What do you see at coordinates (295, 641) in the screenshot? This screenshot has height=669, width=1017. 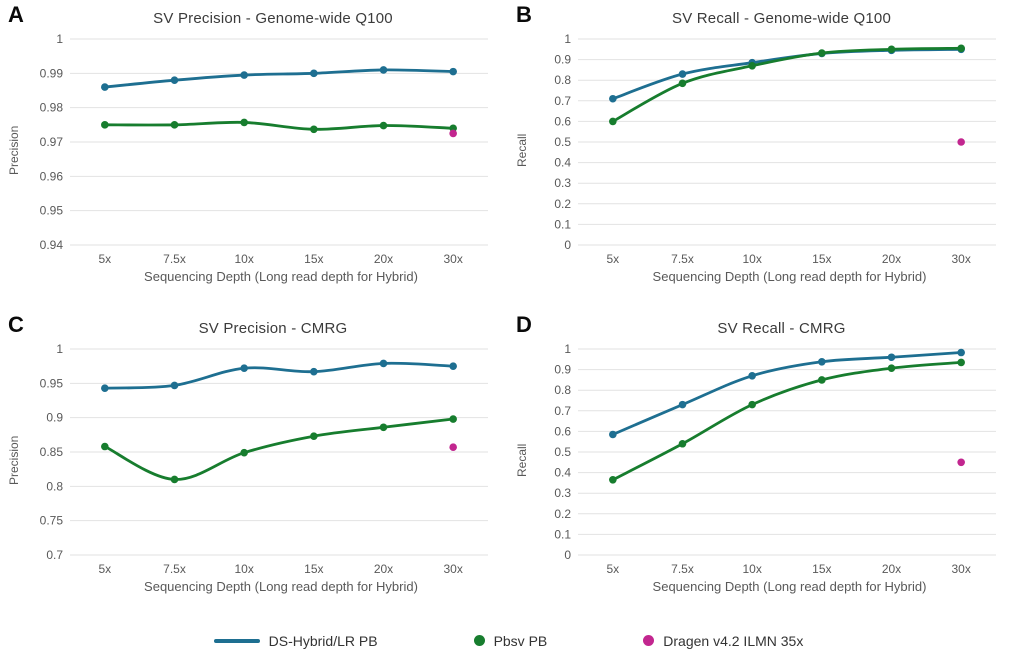 I see `legend-item-ds-hybrid-lr-pb: DS-Hybrid/LR PB` at bounding box center [295, 641].